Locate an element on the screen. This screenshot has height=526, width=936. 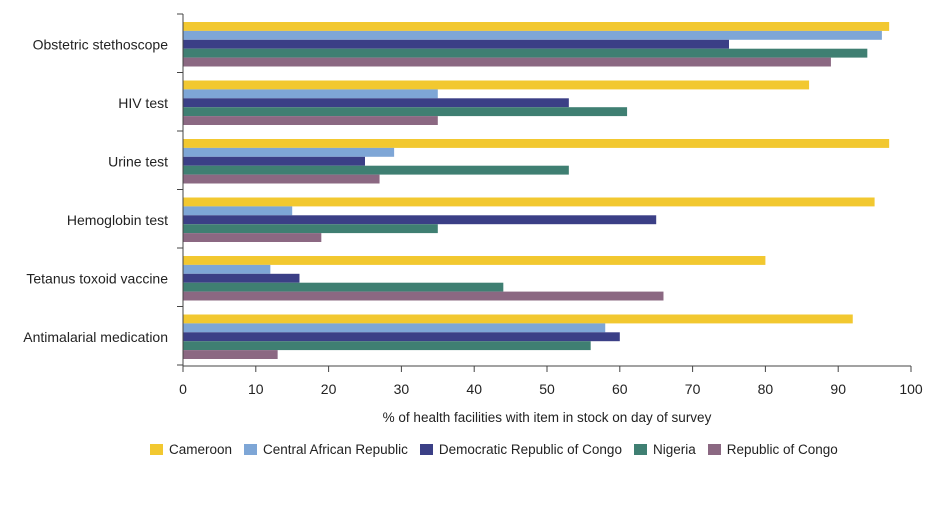
category-label: Obstetric stethoscope is located at coordinates (101, 44).